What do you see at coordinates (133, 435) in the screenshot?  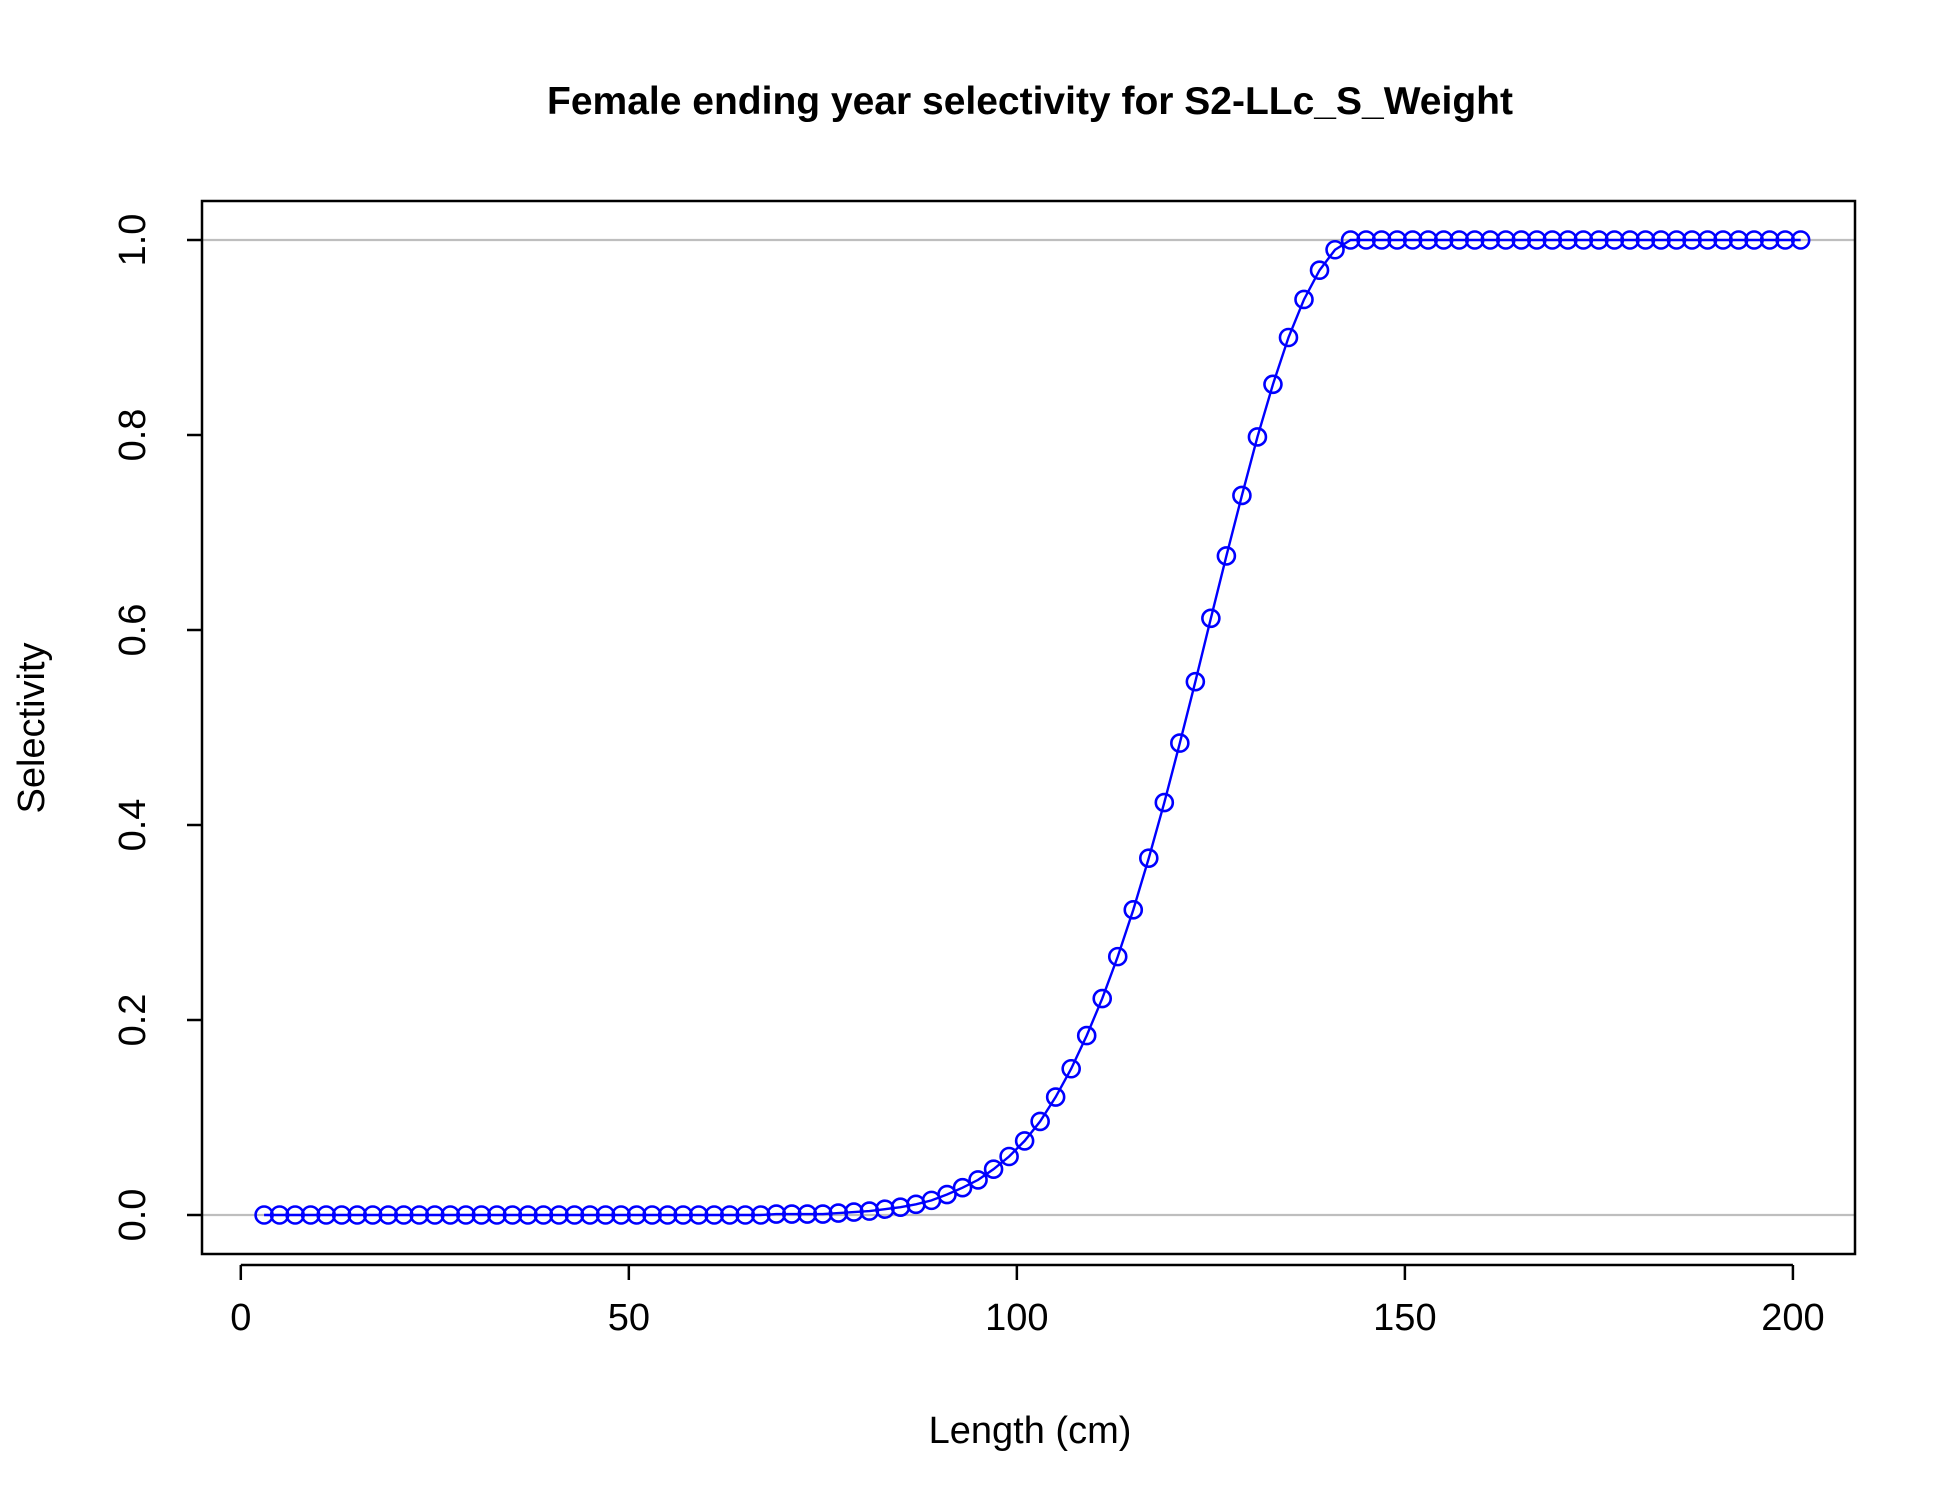 I see `y-tick-label: 0.8` at bounding box center [133, 435].